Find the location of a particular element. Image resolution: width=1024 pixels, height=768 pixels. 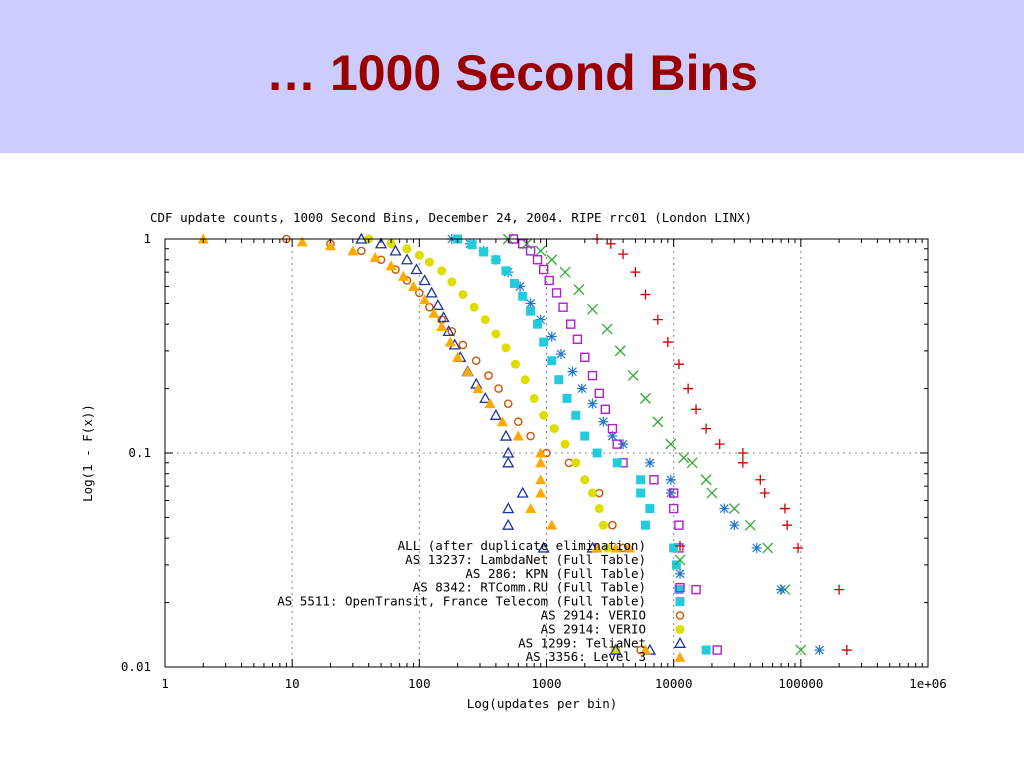

series-group is located at coordinates (582, 444).